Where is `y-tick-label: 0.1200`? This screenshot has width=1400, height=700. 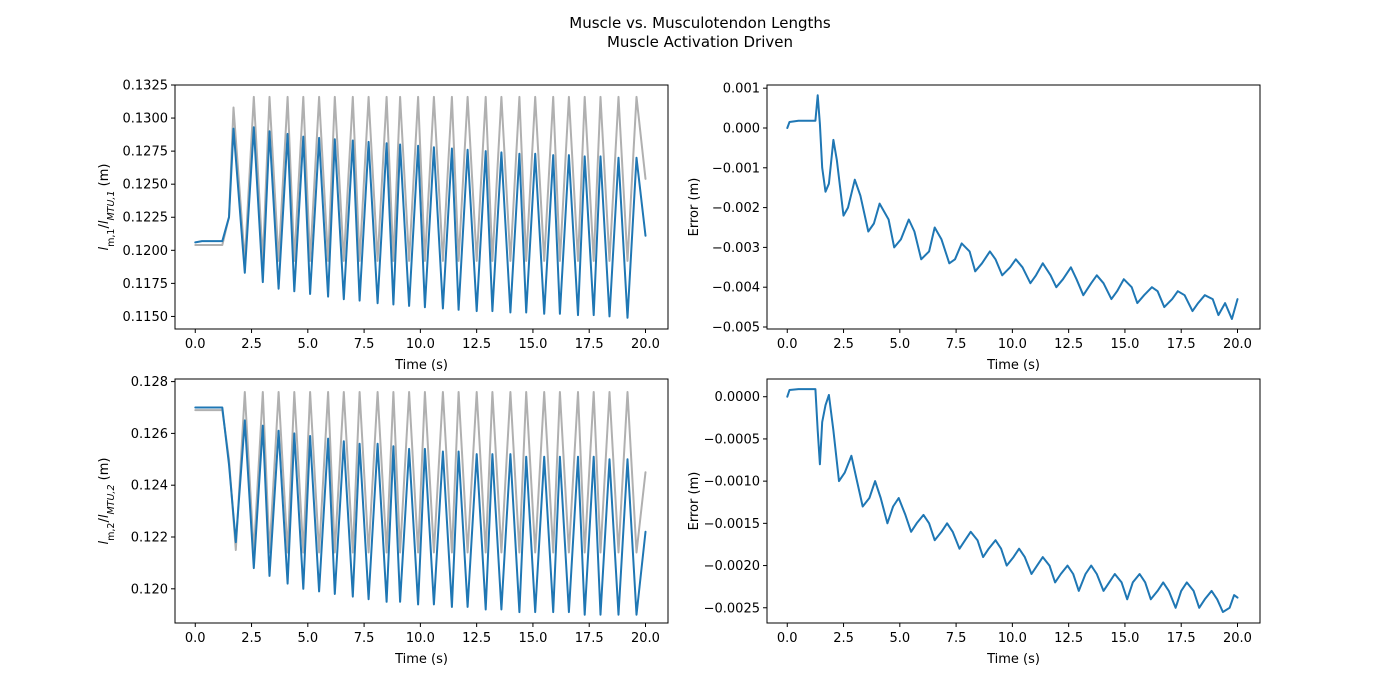
y-tick-label: 0.1200 is located at coordinates (146, 251).